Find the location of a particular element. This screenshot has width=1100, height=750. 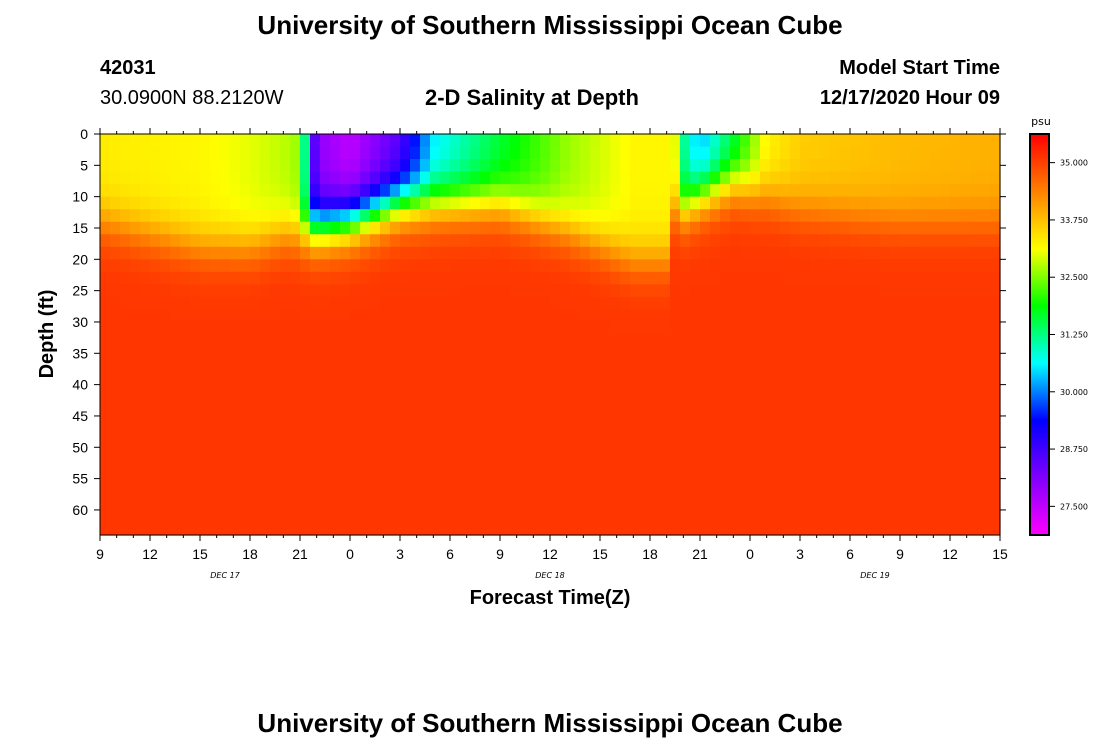

y-tick-label: 0 is located at coordinates (84, 134).